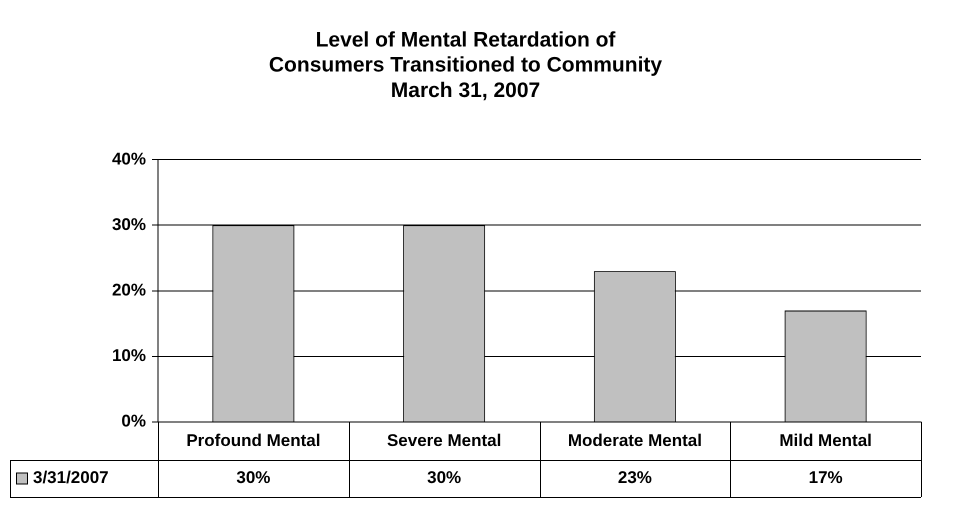  What do you see at coordinates (253, 440) in the screenshot?
I see `x-tick-label: Profound Mental` at bounding box center [253, 440].